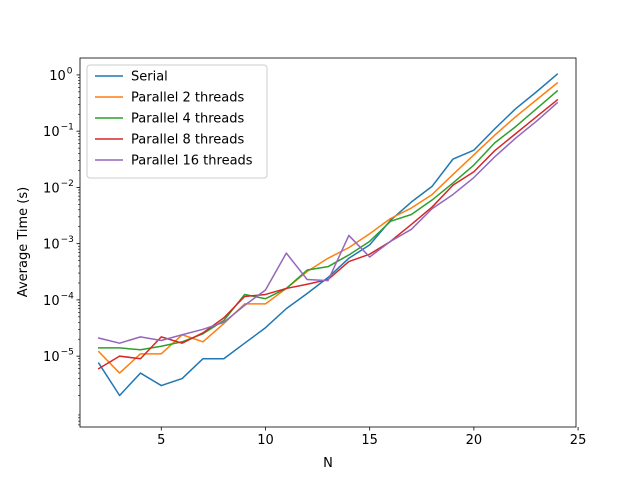  What do you see at coordinates (149, 77) in the screenshot?
I see `legend-label-0: Serial` at bounding box center [149, 77].